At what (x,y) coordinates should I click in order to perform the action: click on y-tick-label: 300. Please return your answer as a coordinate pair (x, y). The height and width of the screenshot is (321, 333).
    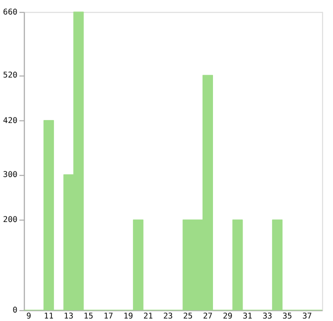
    Looking at the image, I should click on (10, 175).